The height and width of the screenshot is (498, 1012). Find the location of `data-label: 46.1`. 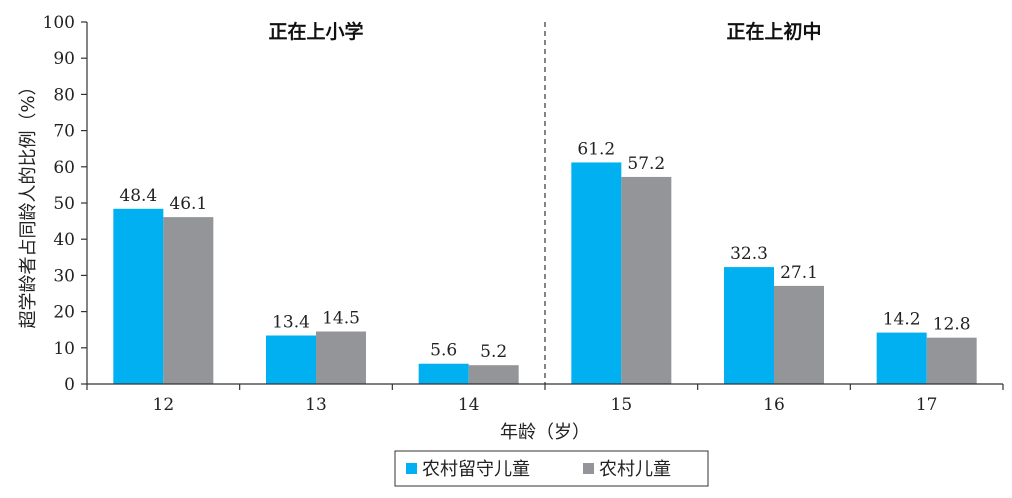

data-label: 46.1 is located at coordinates (188, 204).